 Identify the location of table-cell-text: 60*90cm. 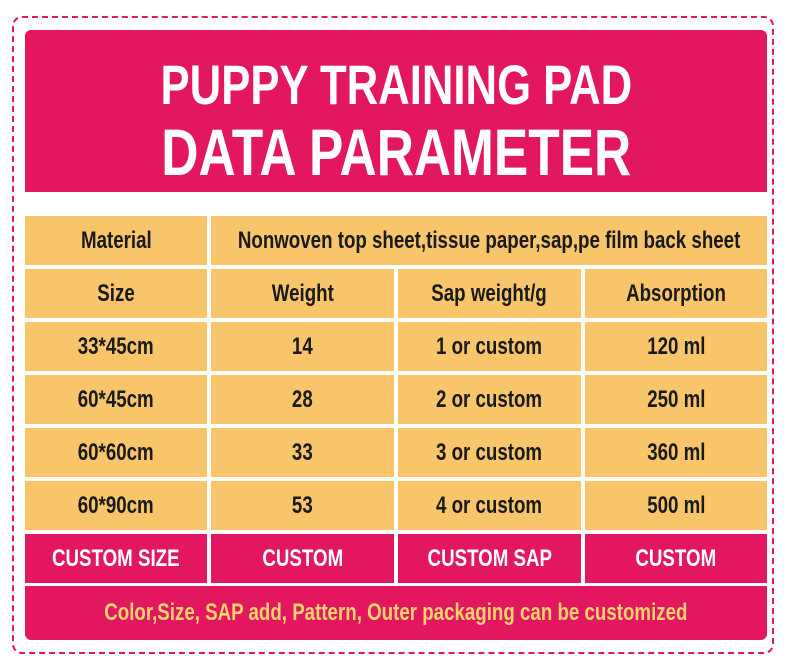
(115, 505).